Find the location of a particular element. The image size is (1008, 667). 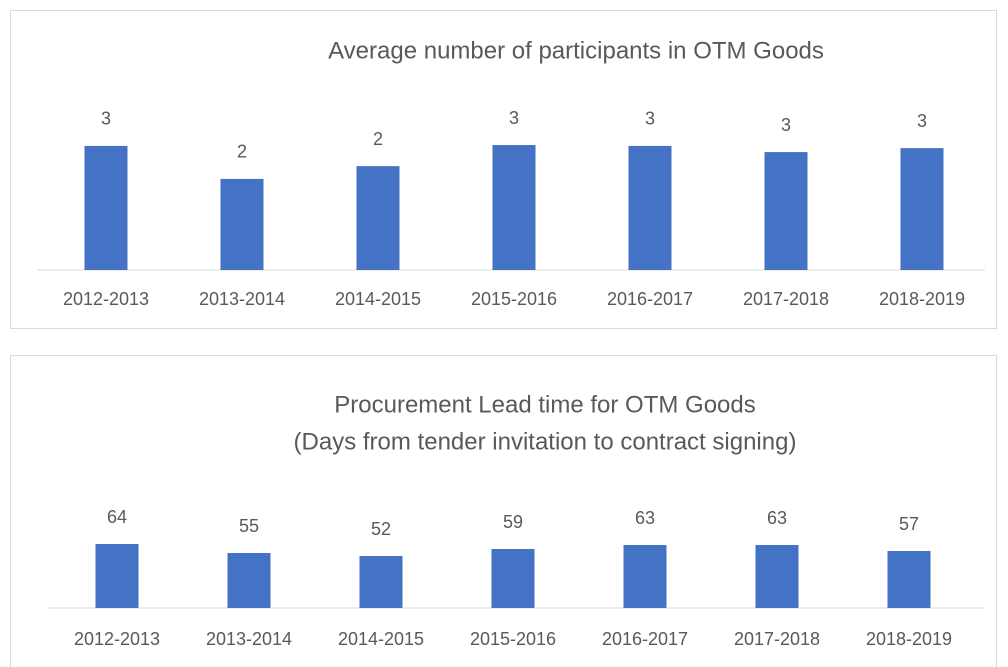

data-label: 64 is located at coordinates (117, 517).